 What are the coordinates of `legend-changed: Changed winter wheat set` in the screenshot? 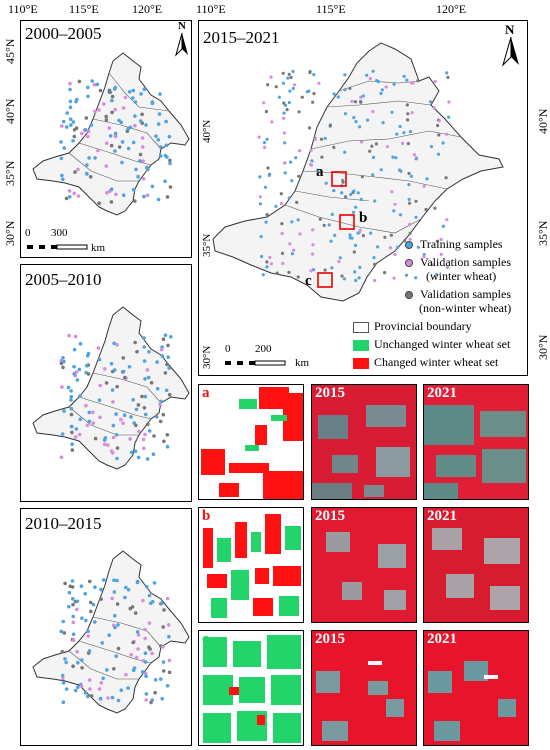 It's located at (425, 362).